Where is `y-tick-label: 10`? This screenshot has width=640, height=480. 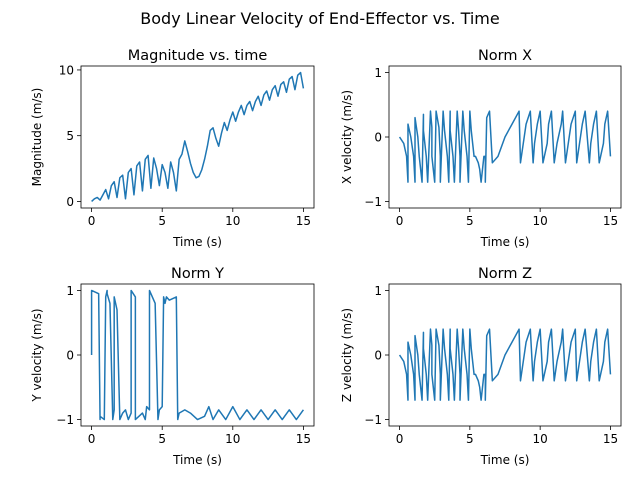
y-tick-label: 10 is located at coordinates (66, 70).